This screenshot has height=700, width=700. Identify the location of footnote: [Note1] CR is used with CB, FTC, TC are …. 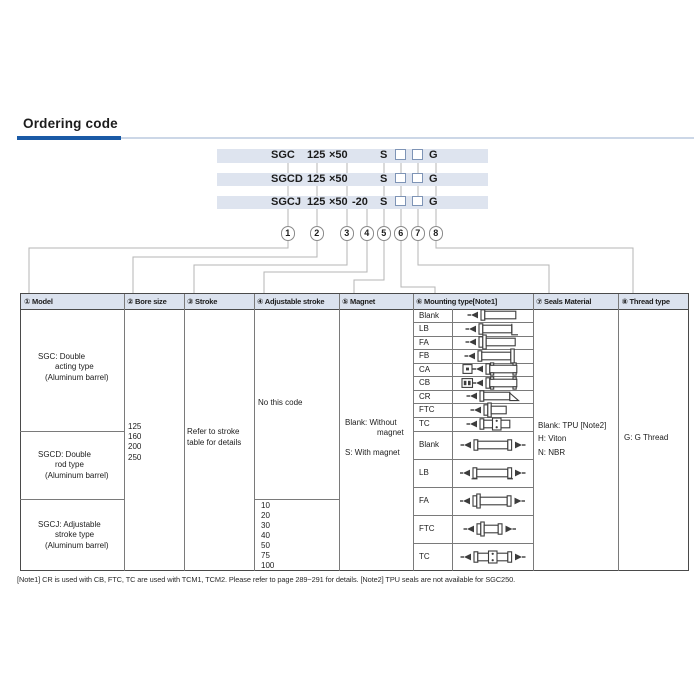
(266, 579).